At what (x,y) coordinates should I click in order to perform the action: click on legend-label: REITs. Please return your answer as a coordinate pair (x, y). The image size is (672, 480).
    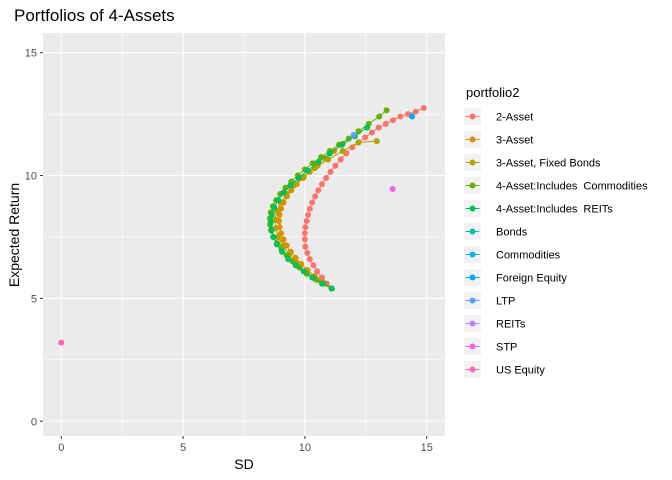
    Looking at the image, I should click on (511, 325).